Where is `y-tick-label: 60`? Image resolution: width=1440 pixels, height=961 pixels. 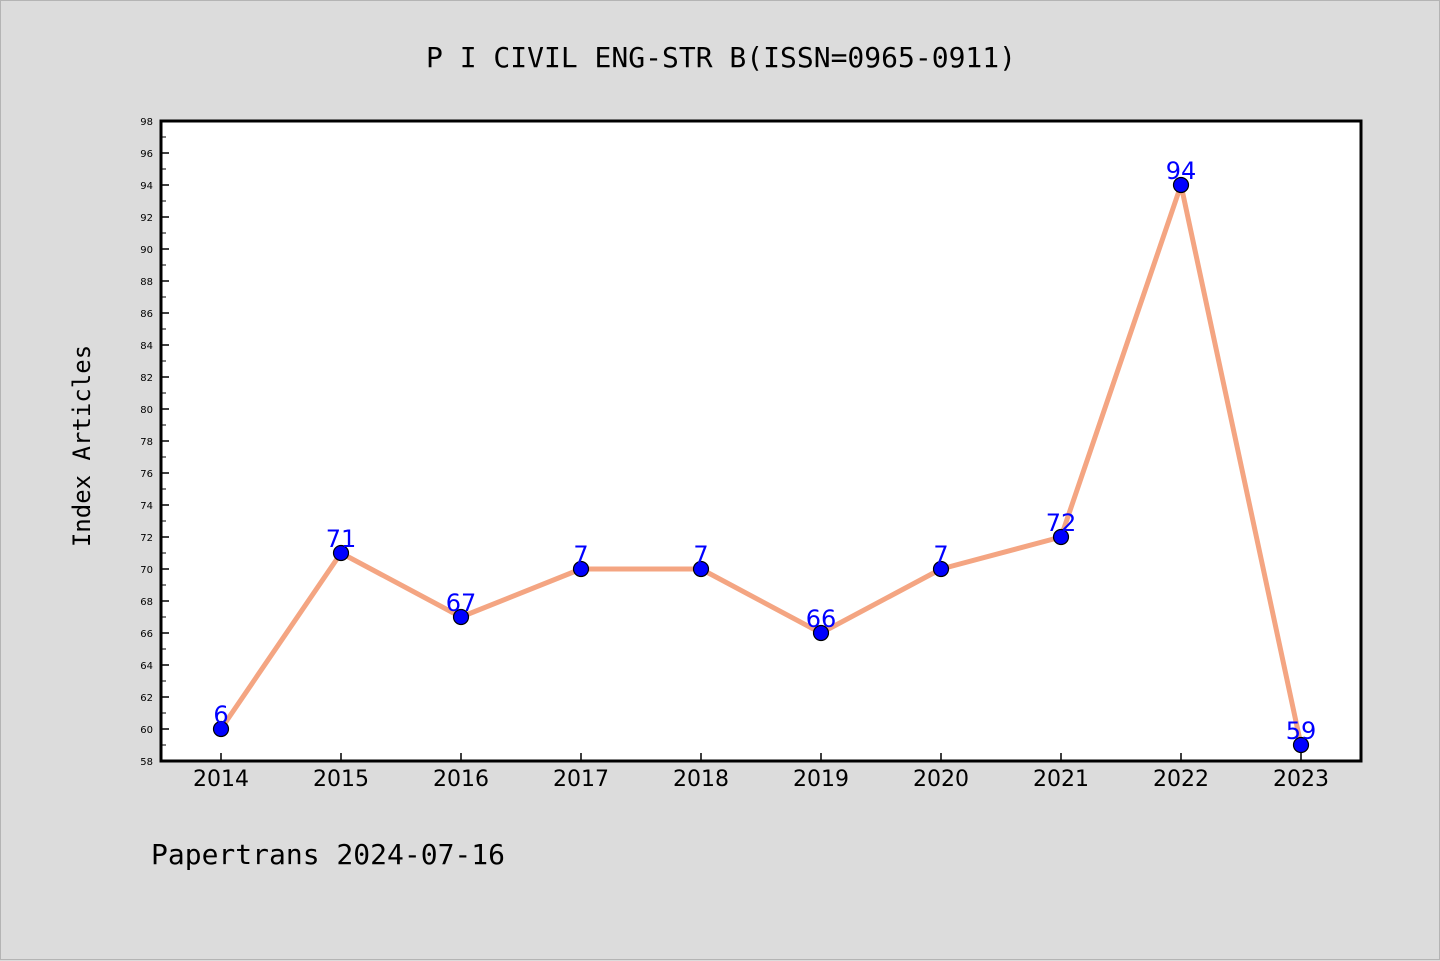 y-tick-label: 60 is located at coordinates (146, 730).